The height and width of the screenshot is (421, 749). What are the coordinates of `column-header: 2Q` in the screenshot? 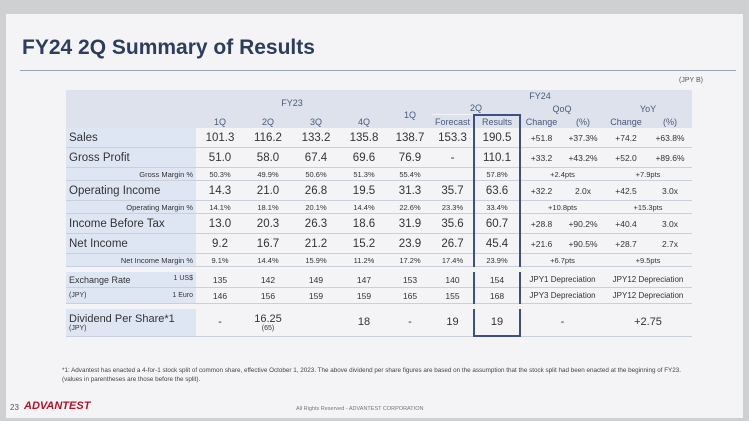 It's located at (268, 121).